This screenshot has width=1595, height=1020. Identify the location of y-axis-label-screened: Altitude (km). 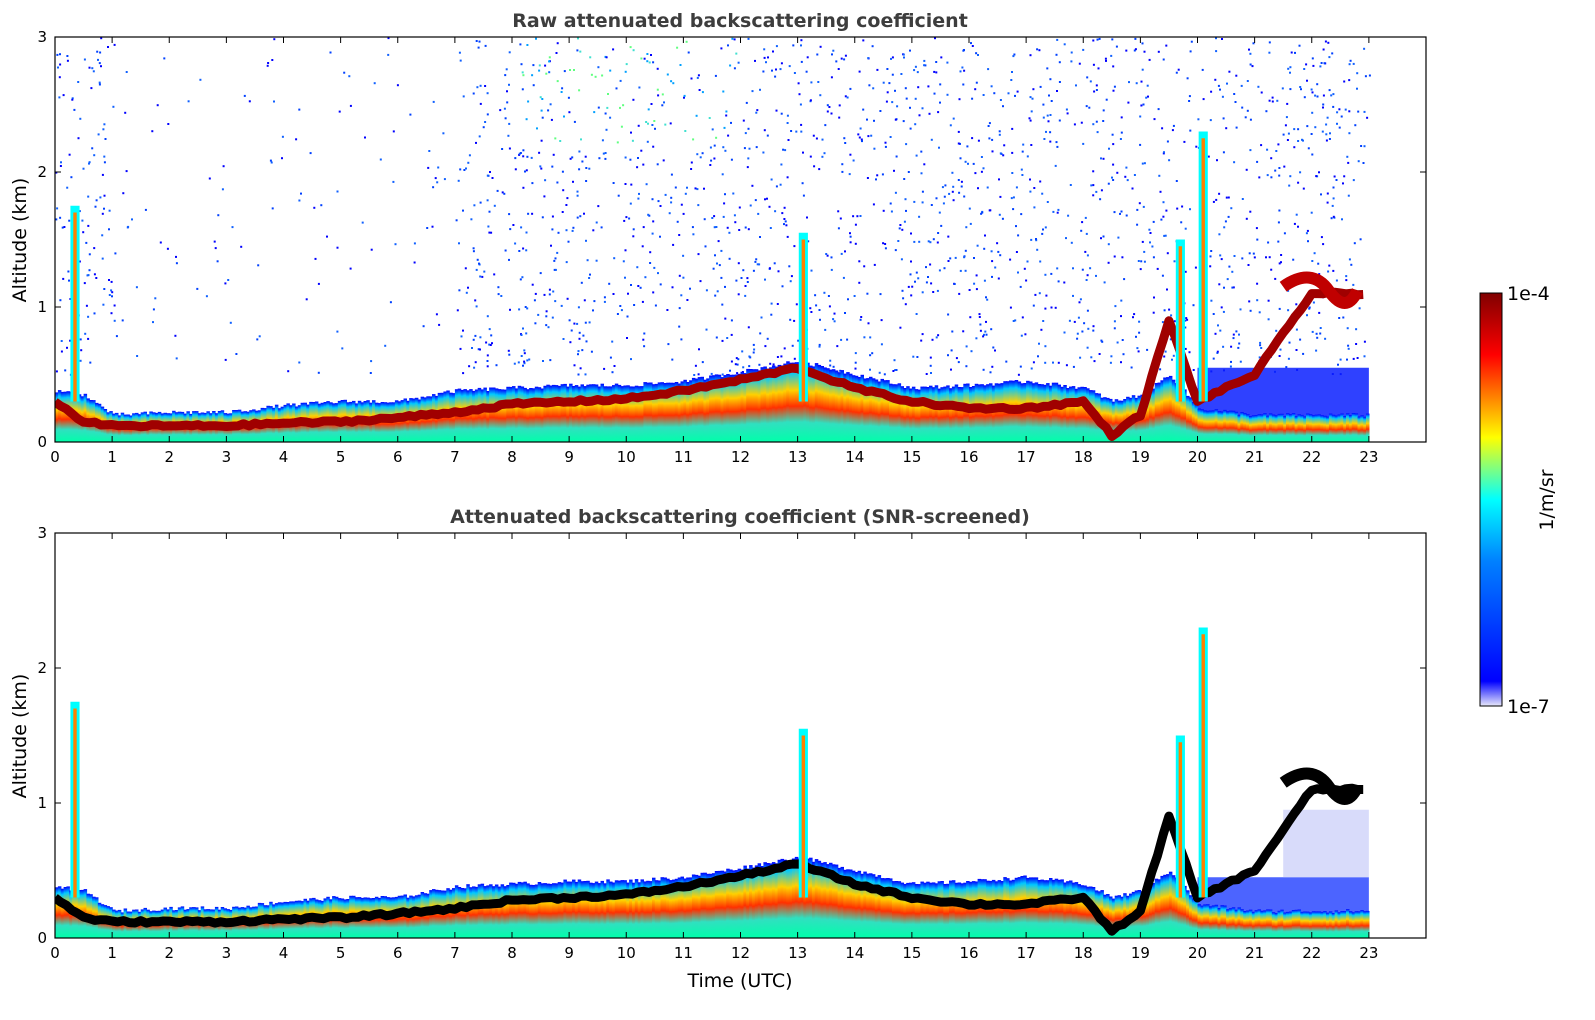
(20, 736).